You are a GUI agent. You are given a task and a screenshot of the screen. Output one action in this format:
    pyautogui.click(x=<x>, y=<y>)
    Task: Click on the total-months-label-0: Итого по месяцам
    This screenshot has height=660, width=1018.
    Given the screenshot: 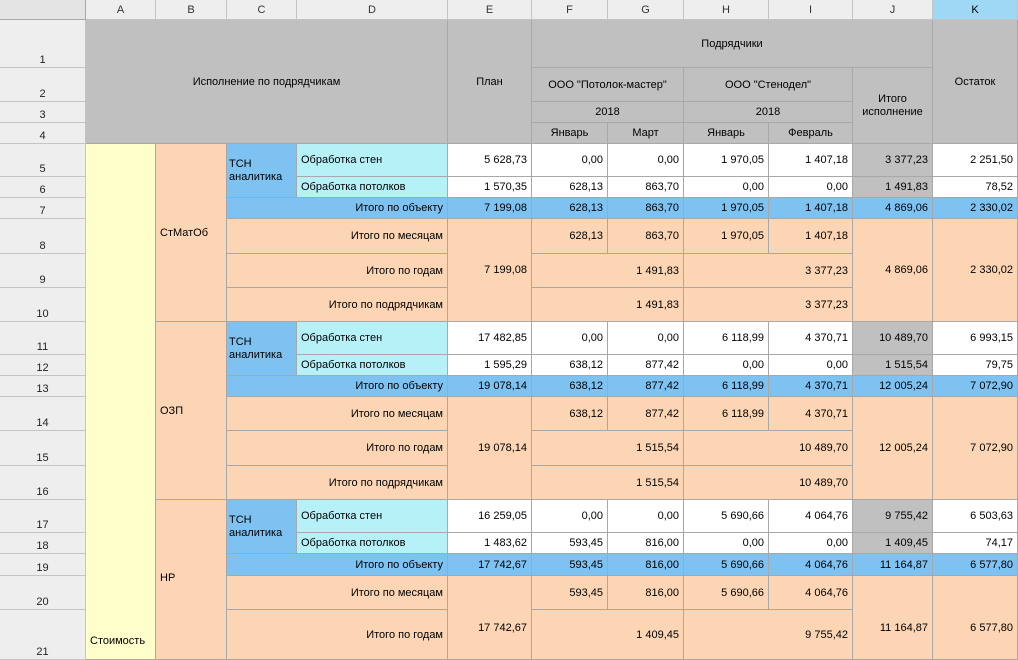 What is the action you would take?
    pyautogui.click(x=337, y=236)
    